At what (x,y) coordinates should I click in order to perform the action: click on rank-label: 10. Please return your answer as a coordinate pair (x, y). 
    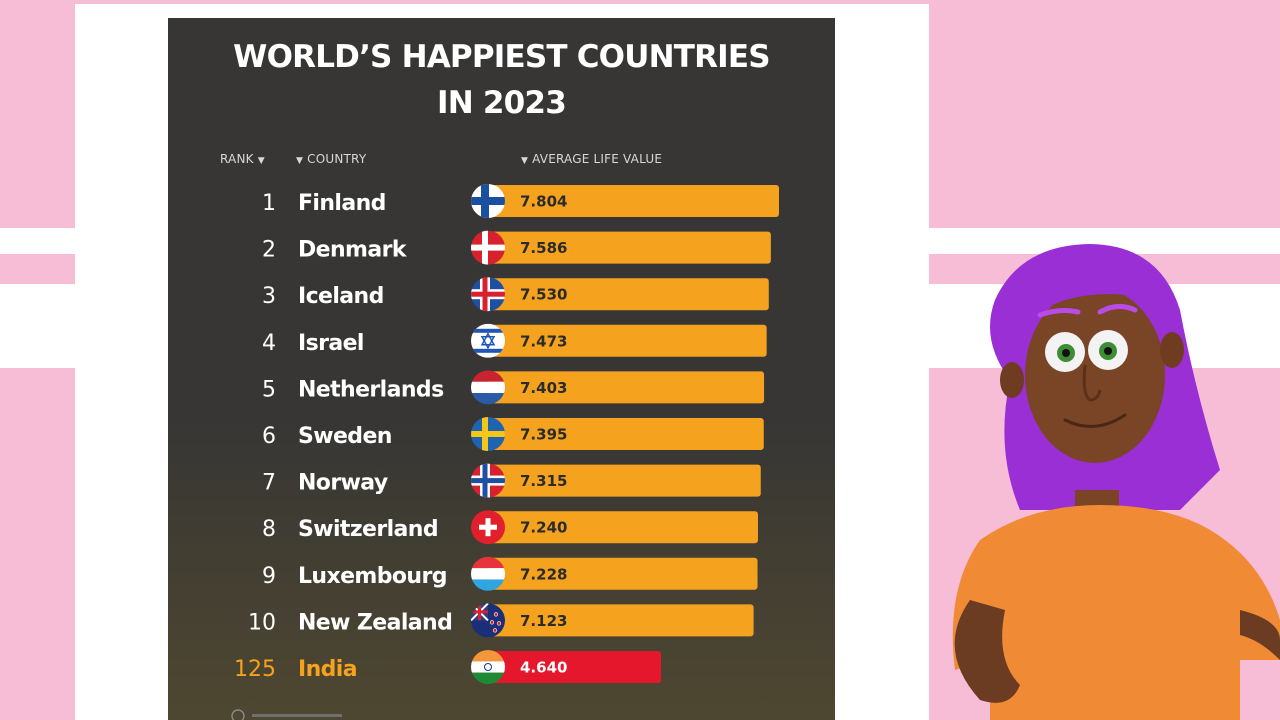
    Looking at the image, I should click on (262, 622).